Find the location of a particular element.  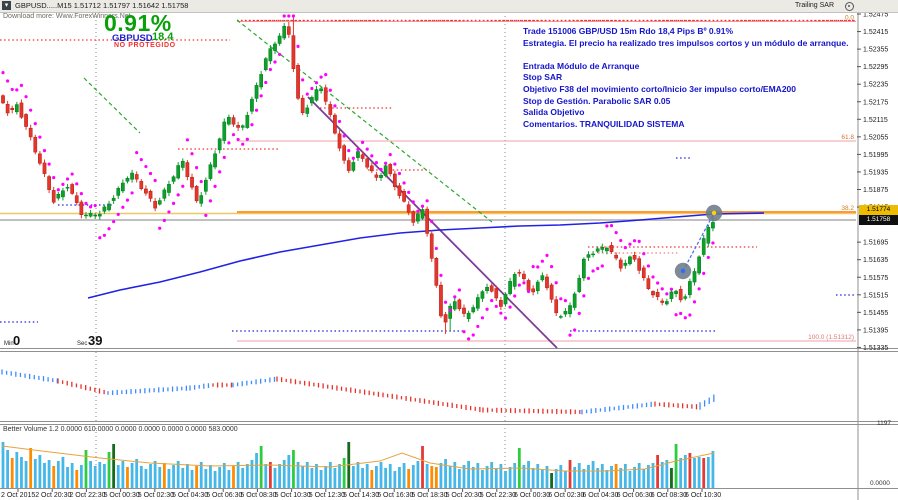

fib-level-label: 38.2 is located at coordinates (847, 208).